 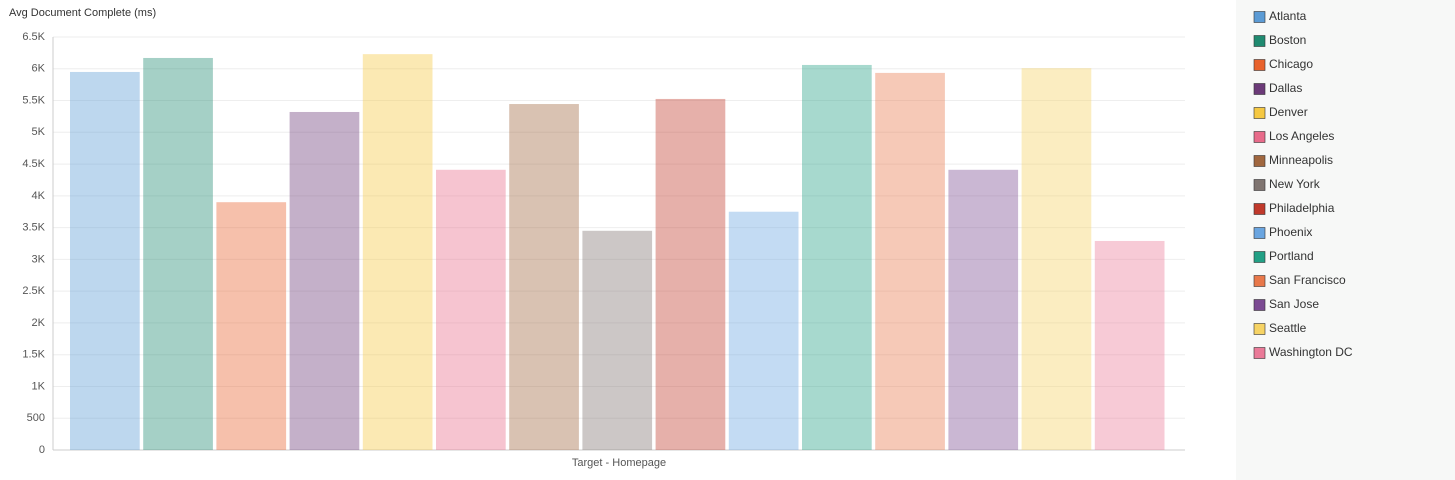 What do you see at coordinates (33, 37) in the screenshot?
I see `y-tick-label: 6.5K` at bounding box center [33, 37].